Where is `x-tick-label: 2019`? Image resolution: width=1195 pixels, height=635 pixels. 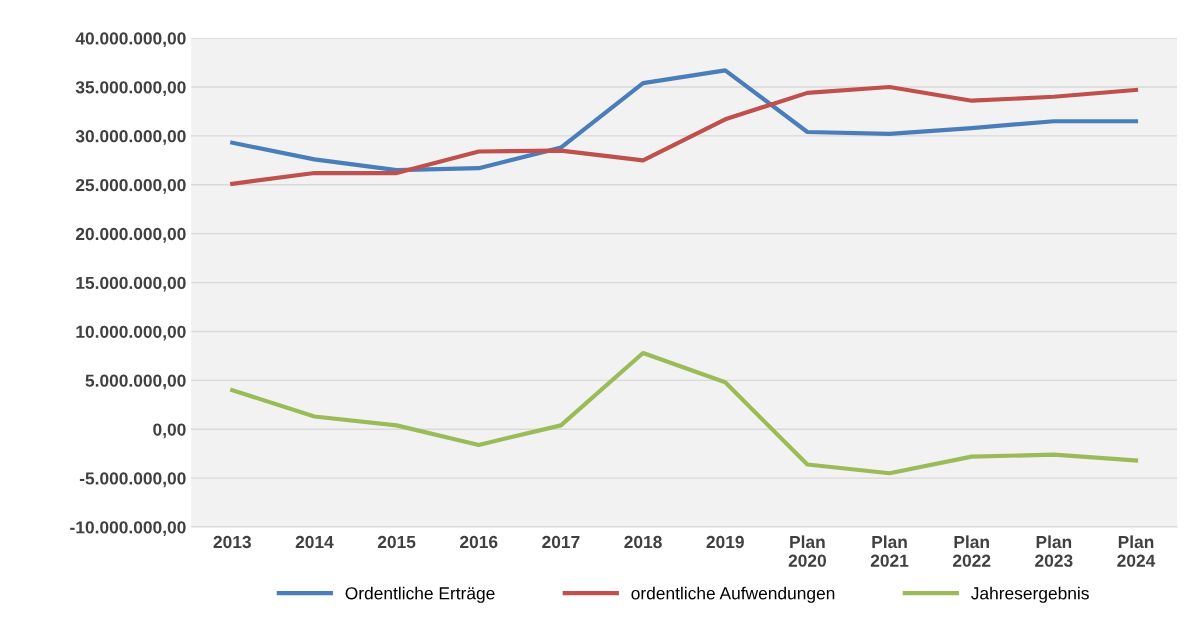 x-tick-label: 2019 is located at coordinates (725, 542).